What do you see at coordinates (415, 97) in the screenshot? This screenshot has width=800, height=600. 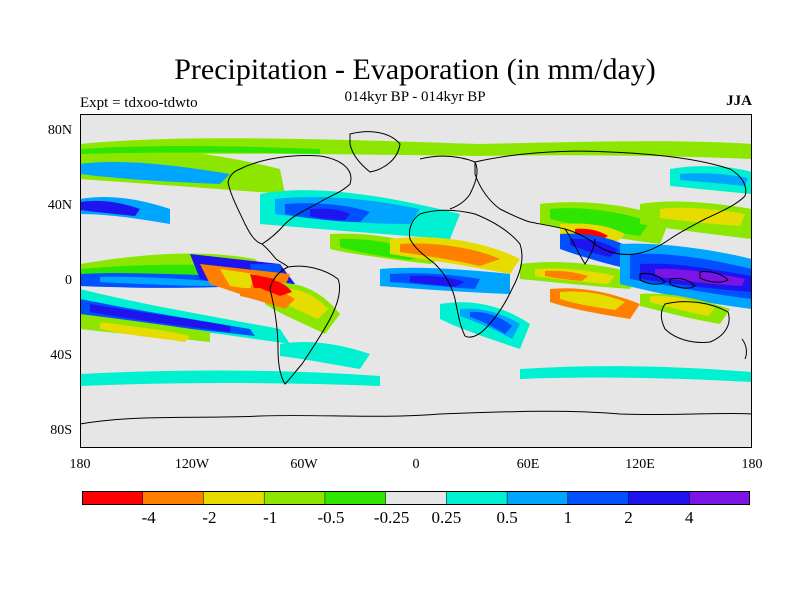 I see `plot-subtitle: 014kyr BP - 014kyr BP` at bounding box center [415, 97].